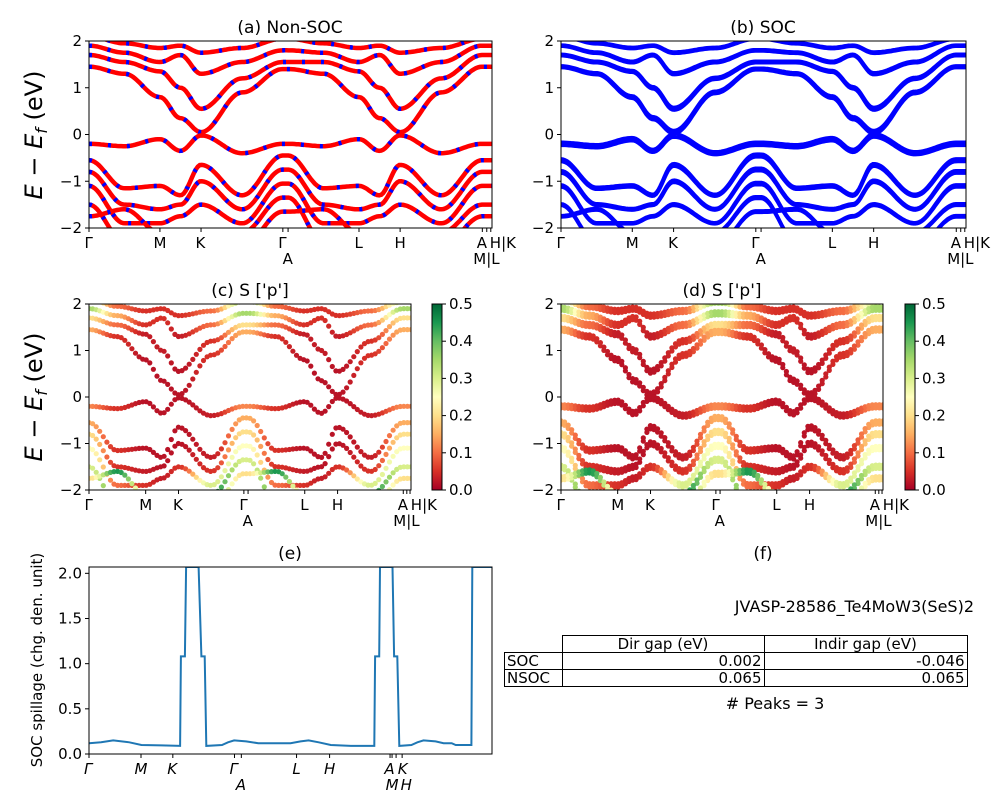  I want to click on colorbar-c, so click(437, 397).